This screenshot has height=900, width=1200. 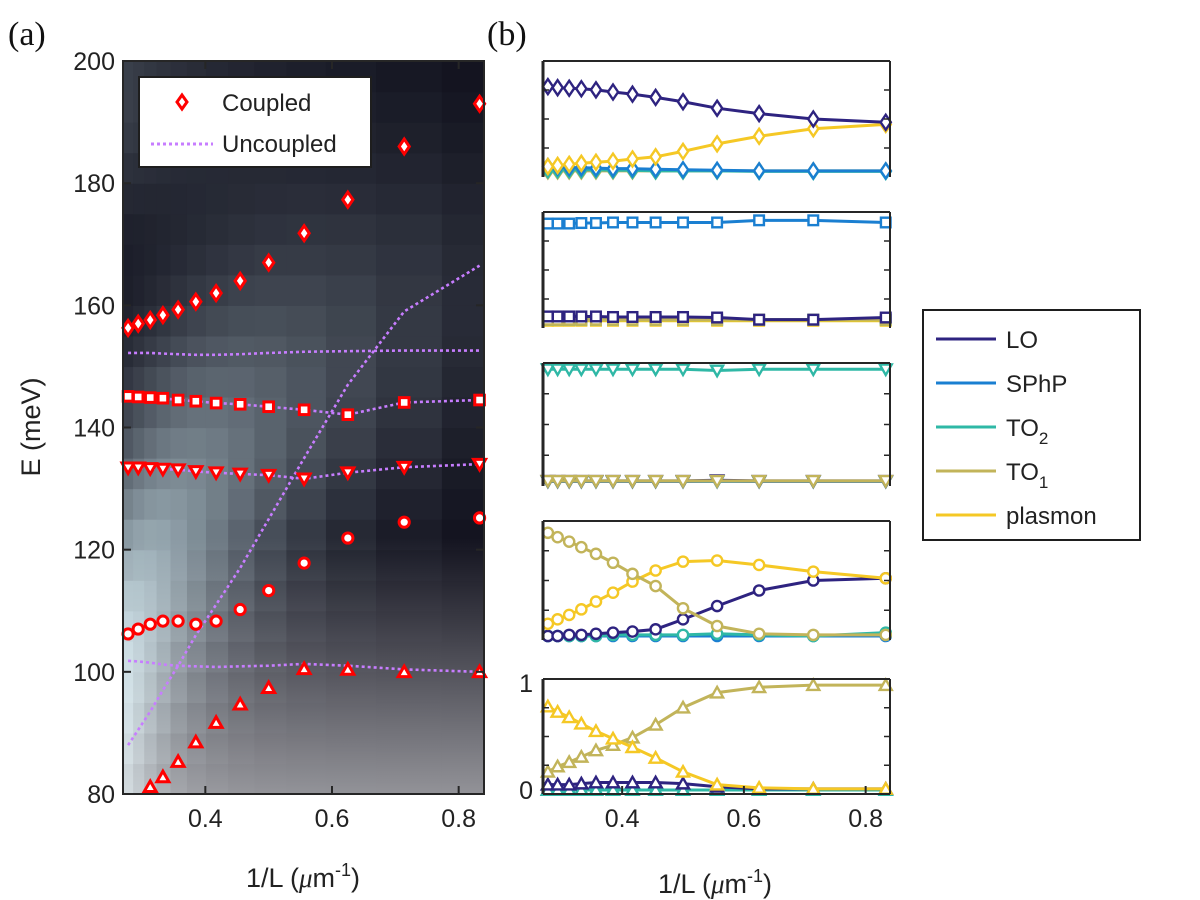 What do you see at coordinates (865, 819) in the screenshot?
I see `x-tick-label-b: 0.8` at bounding box center [865, 819].